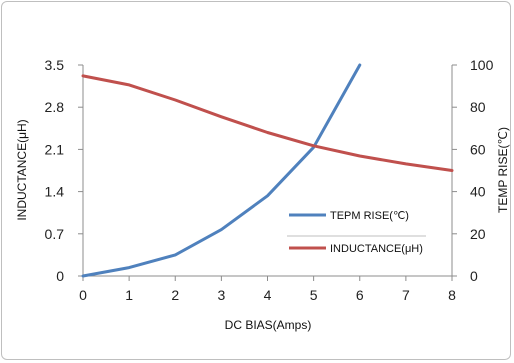  What do you see at coordinates (55, 149) in the screenshot?
I see `left-y-tick-label: 2.1` at bounding box center [55, 149].